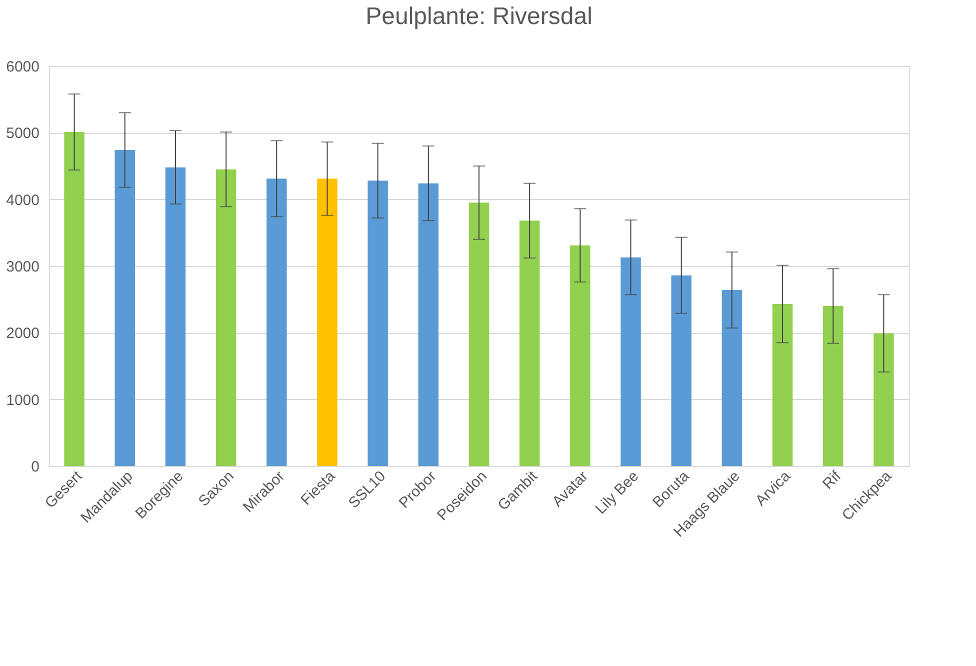  I want to click on y-tick-label: 0, so click(35, 467).